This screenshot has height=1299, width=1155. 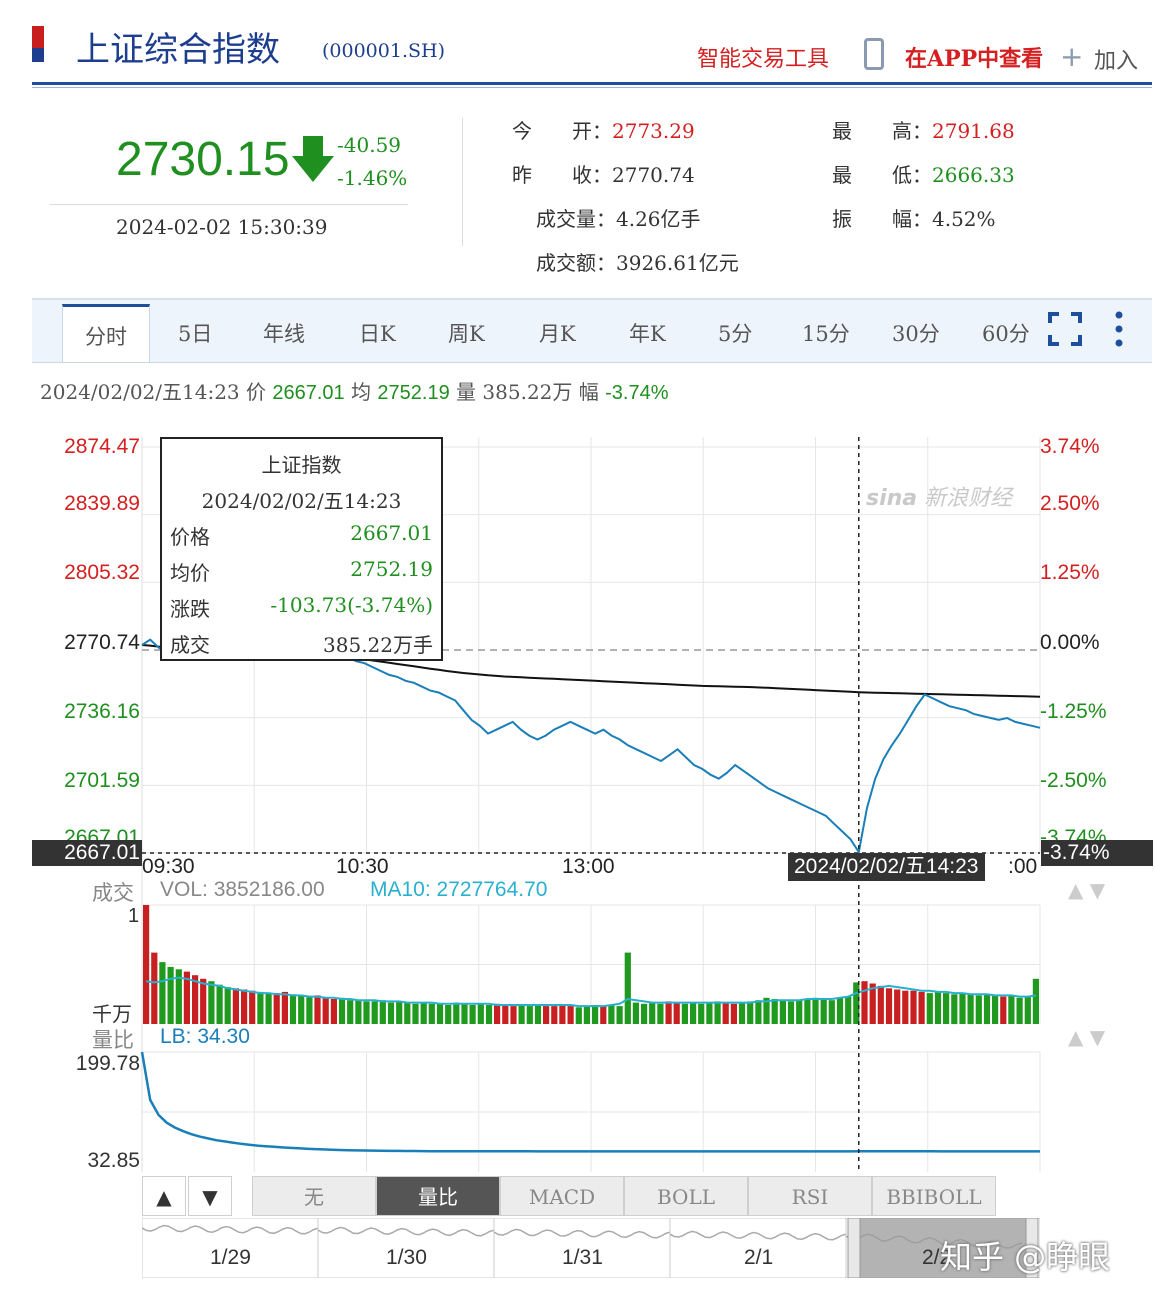 I want to click on open-row: 今 开：2773.29, so click(x=603, y=129).